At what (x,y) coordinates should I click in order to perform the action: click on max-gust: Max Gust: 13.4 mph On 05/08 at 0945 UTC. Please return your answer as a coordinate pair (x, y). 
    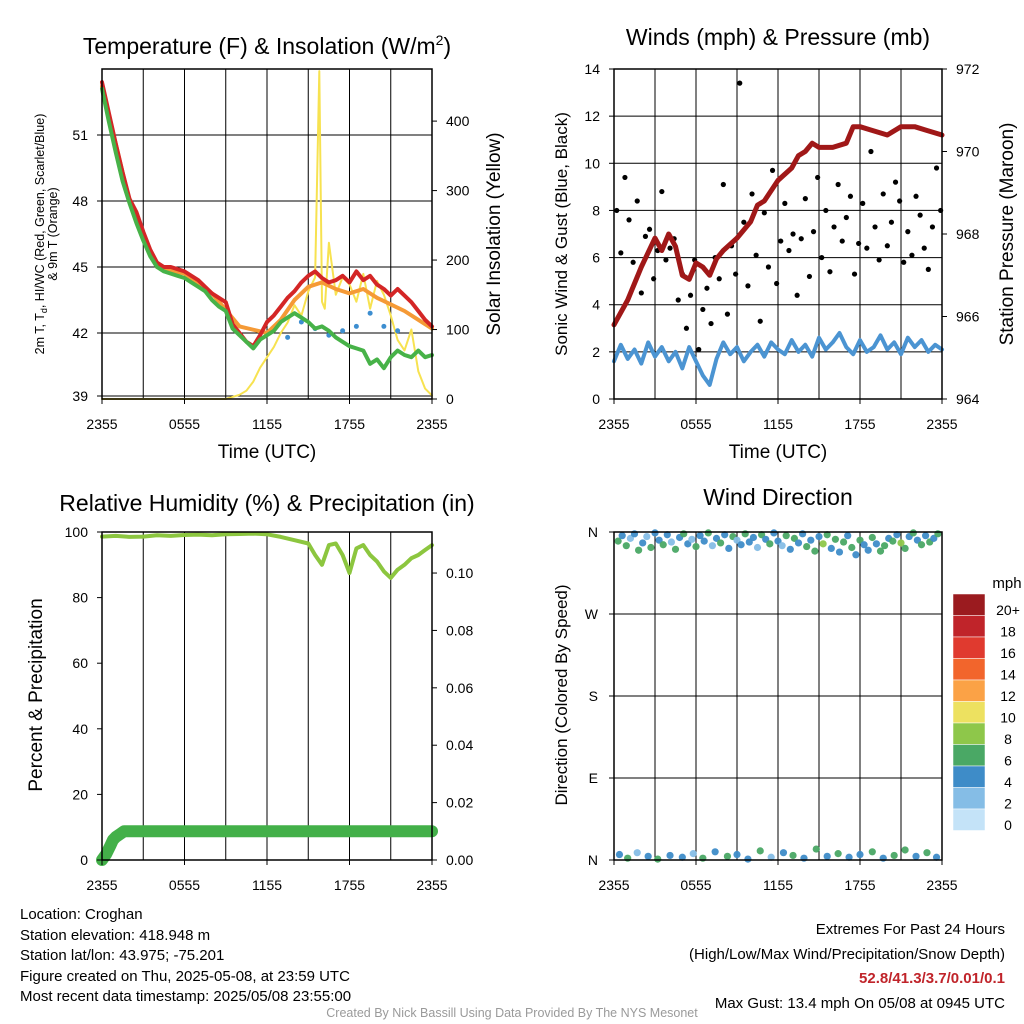
    Looking at the image, I should click on (859, 1003).